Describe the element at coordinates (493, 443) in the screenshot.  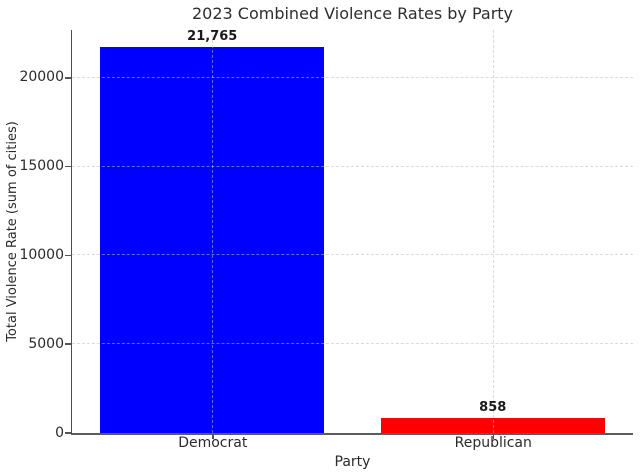
I see `x-tick-label: Republican` at that location.